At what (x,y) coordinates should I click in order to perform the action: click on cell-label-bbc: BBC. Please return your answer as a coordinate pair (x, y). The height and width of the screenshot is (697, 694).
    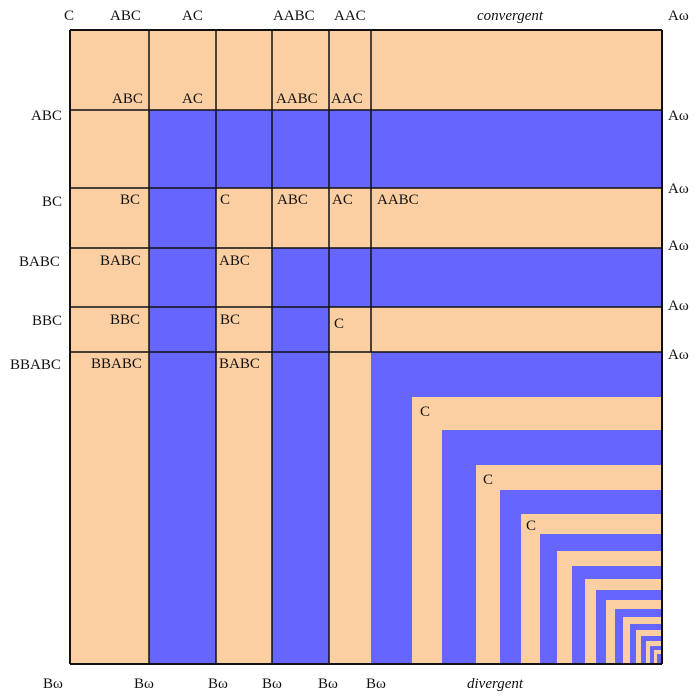
    Looking at the image, I should click on (125, 320).